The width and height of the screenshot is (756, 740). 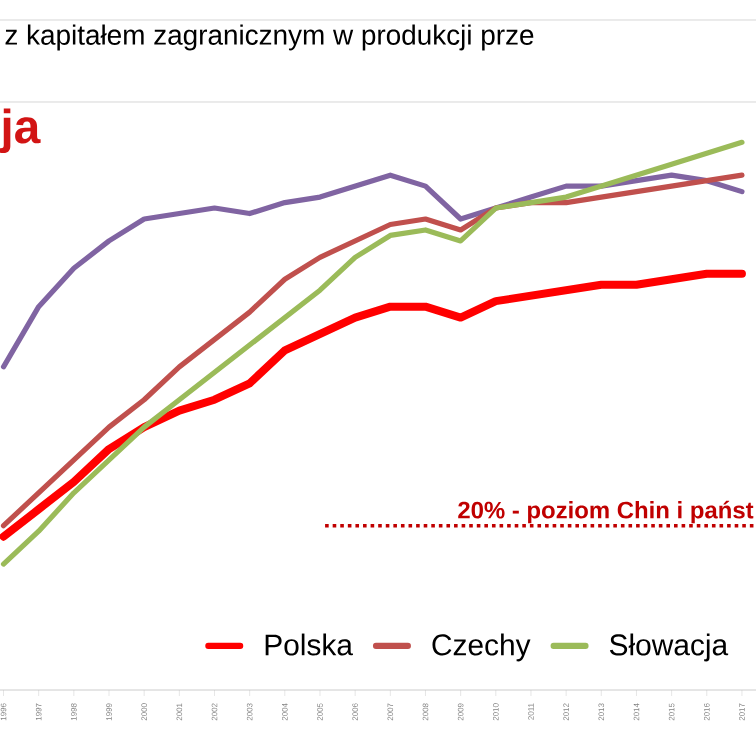 What do you see at coordinates (606, 512) in the screenshot?
I see `ref-line-label: 20% - poziom Chin i państ` at bounding box center [606, 512].